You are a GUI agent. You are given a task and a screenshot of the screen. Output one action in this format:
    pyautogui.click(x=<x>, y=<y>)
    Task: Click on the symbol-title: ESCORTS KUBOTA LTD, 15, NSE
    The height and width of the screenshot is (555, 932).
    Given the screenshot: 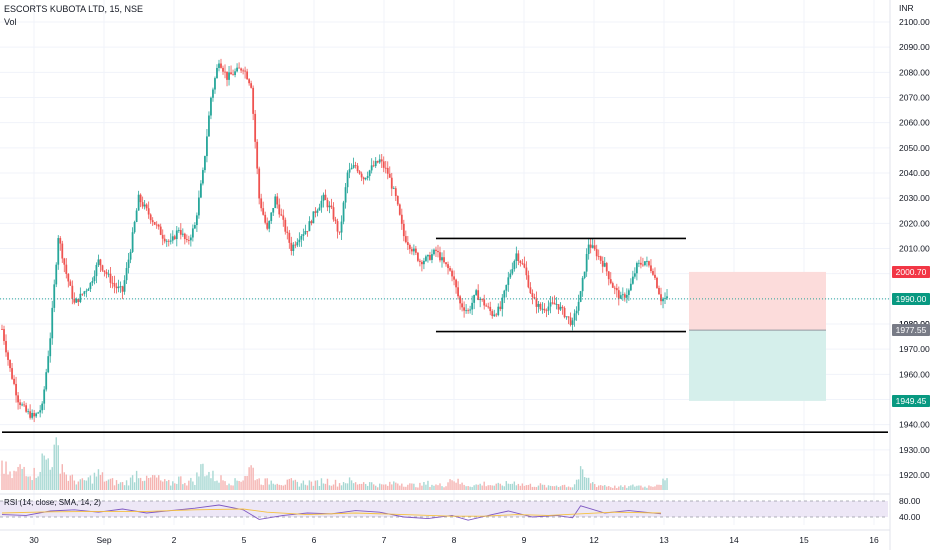 What is the action you would take?
    pyautogui.click(x=74, y=9)
    